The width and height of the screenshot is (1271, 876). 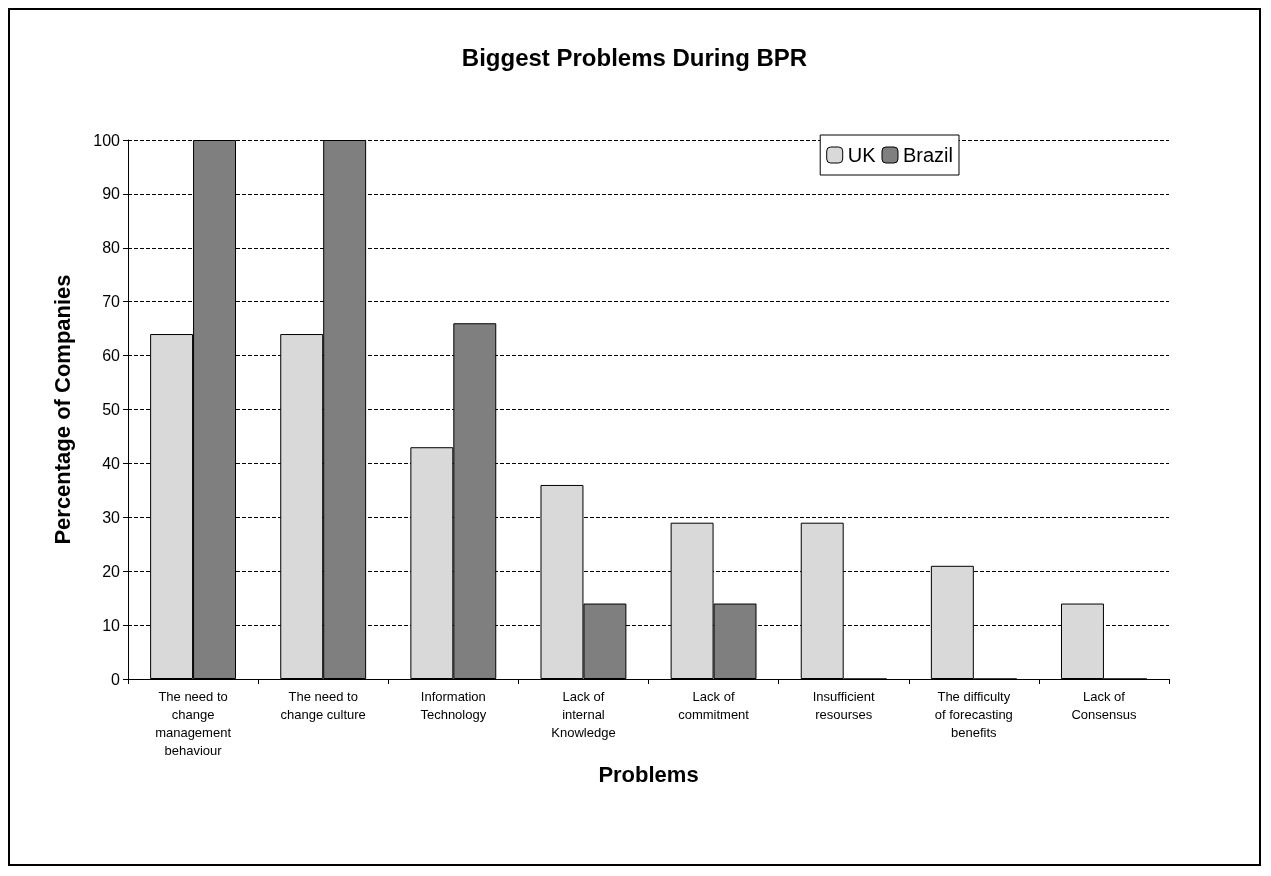 I want to click on x-tick-label: Lack of commitment, so click(x=714, y=705).